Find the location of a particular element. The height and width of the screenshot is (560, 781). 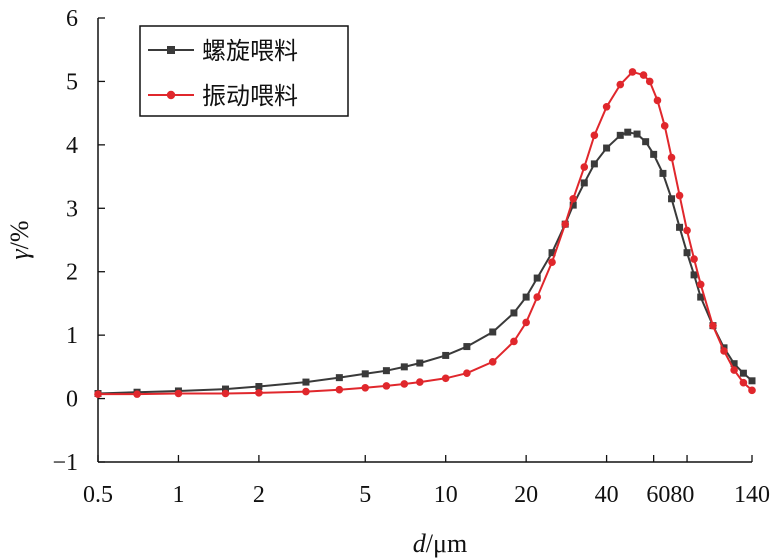

y-tick-label: 3 is located at coordinates (72, 209).